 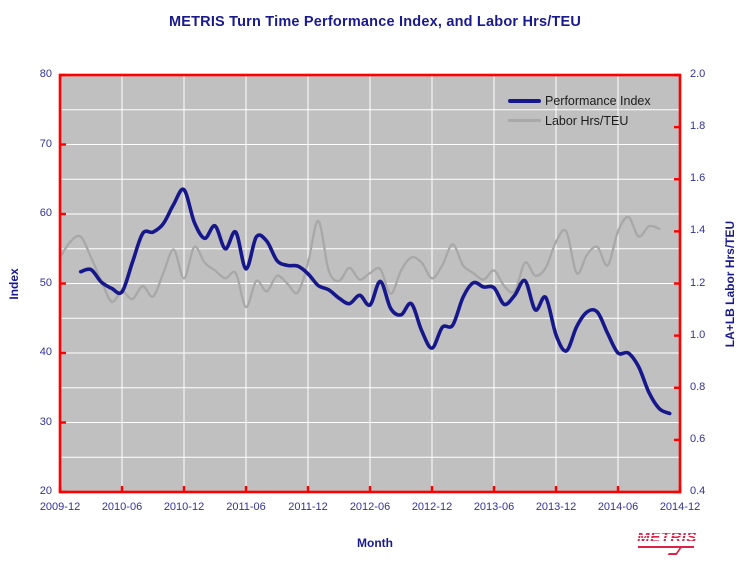 What do you see at coordinates (698, 126) in the screenshot?
I see `right-axis-tick-label: 1.8` at bounding box center [698, 126].